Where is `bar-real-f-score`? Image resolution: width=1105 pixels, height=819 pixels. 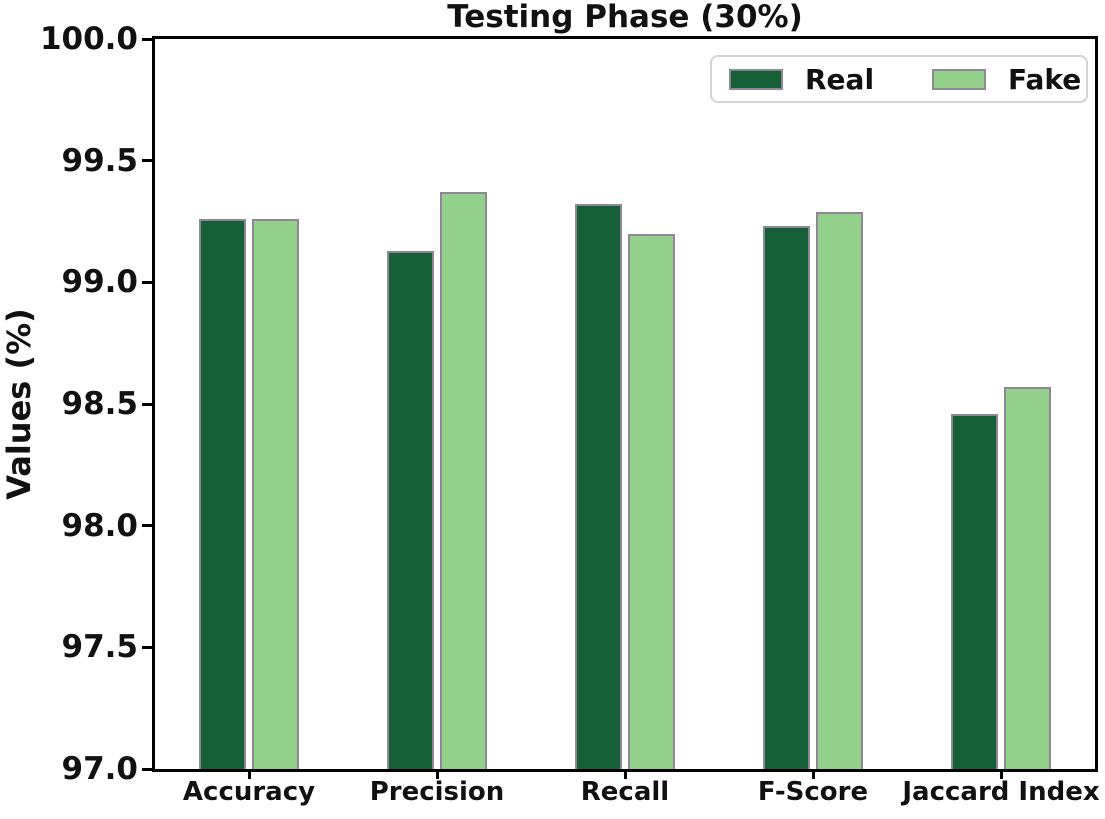
bar-real-f-score is located at coordinates (786, 497).